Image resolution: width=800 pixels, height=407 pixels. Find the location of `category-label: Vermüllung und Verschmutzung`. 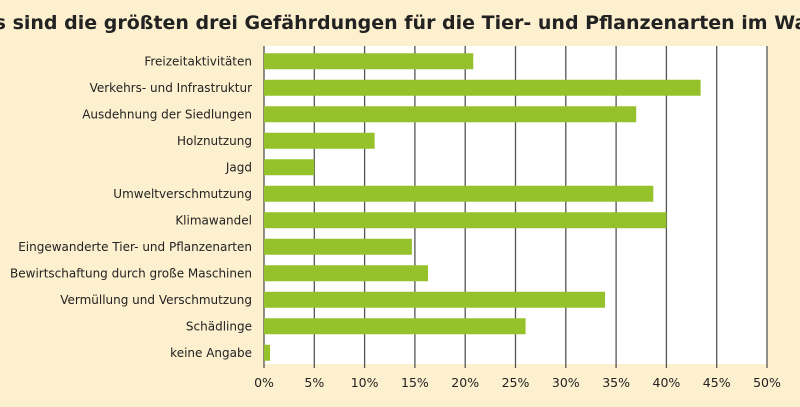

category-label: Vermüllung und Verschmutzung is located at coordinates (156, 300).